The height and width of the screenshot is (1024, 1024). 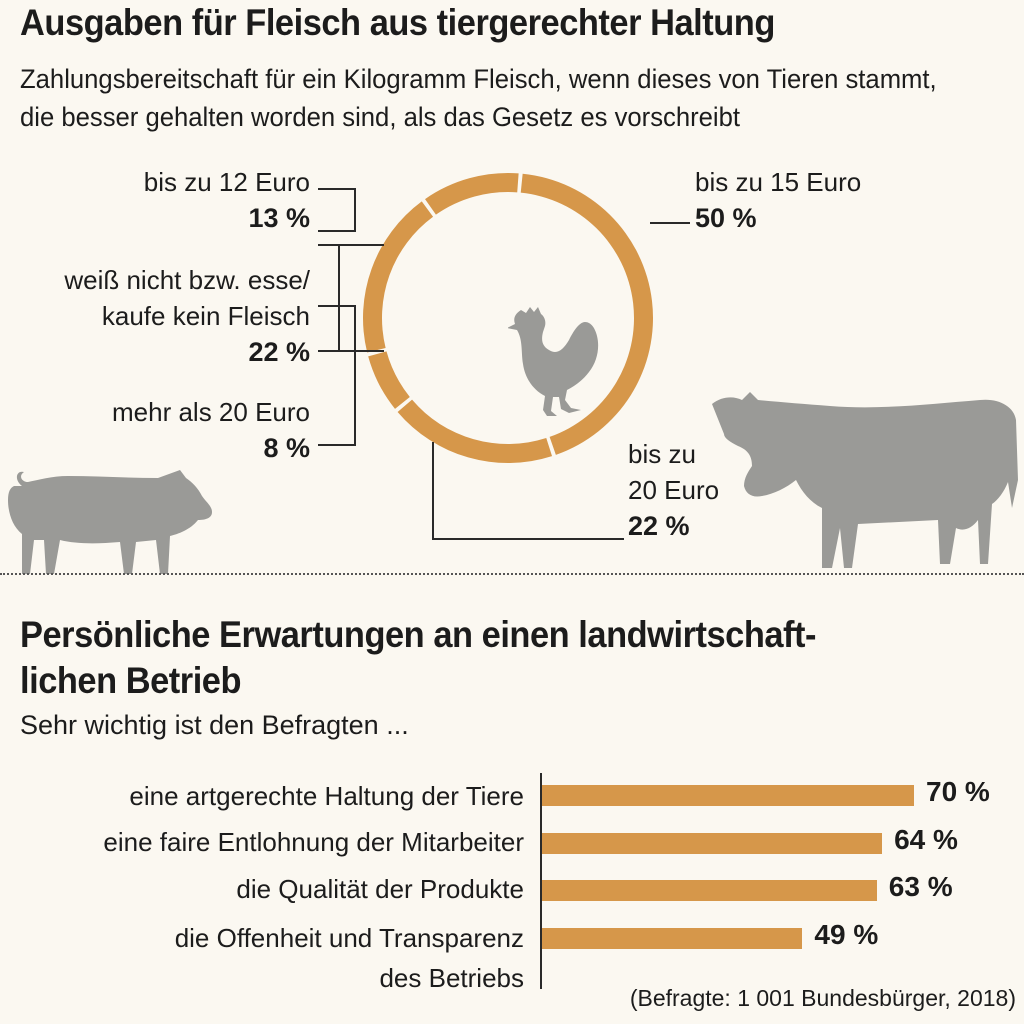 I want to click on bar-value-label-2: 63 %, so click(x=920, y=886).